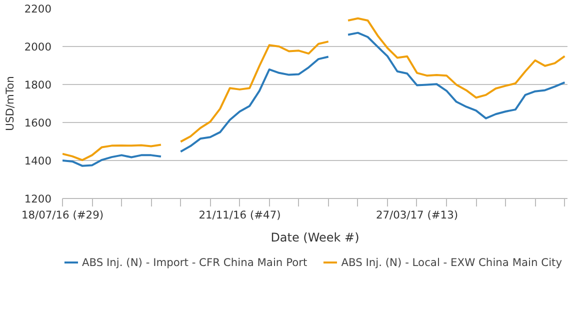 This screenshot has height=322, width=576. Describe the element at coordinates (38, 9) in the screenshot. I see `y-tick-label: 2200` at that location.